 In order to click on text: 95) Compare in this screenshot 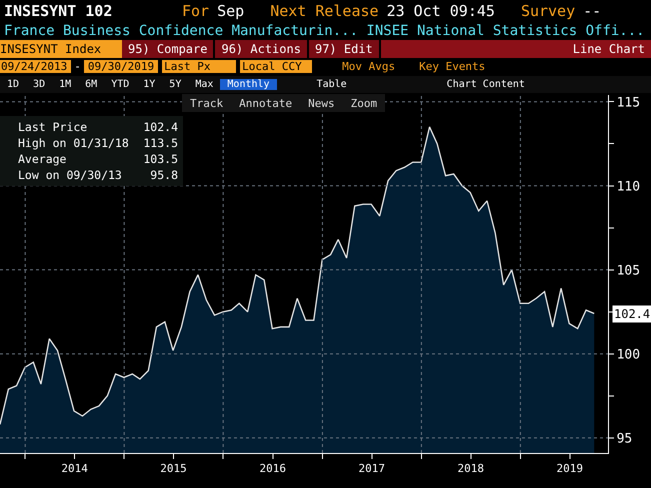, I will do `click(169, 49)`.